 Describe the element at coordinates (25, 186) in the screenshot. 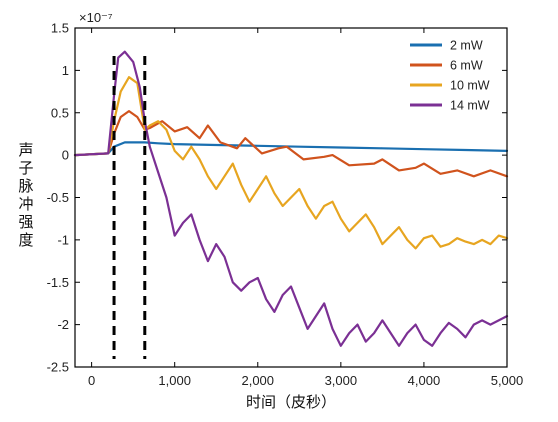

I see `y-axis-label-char: 脉` at that location.